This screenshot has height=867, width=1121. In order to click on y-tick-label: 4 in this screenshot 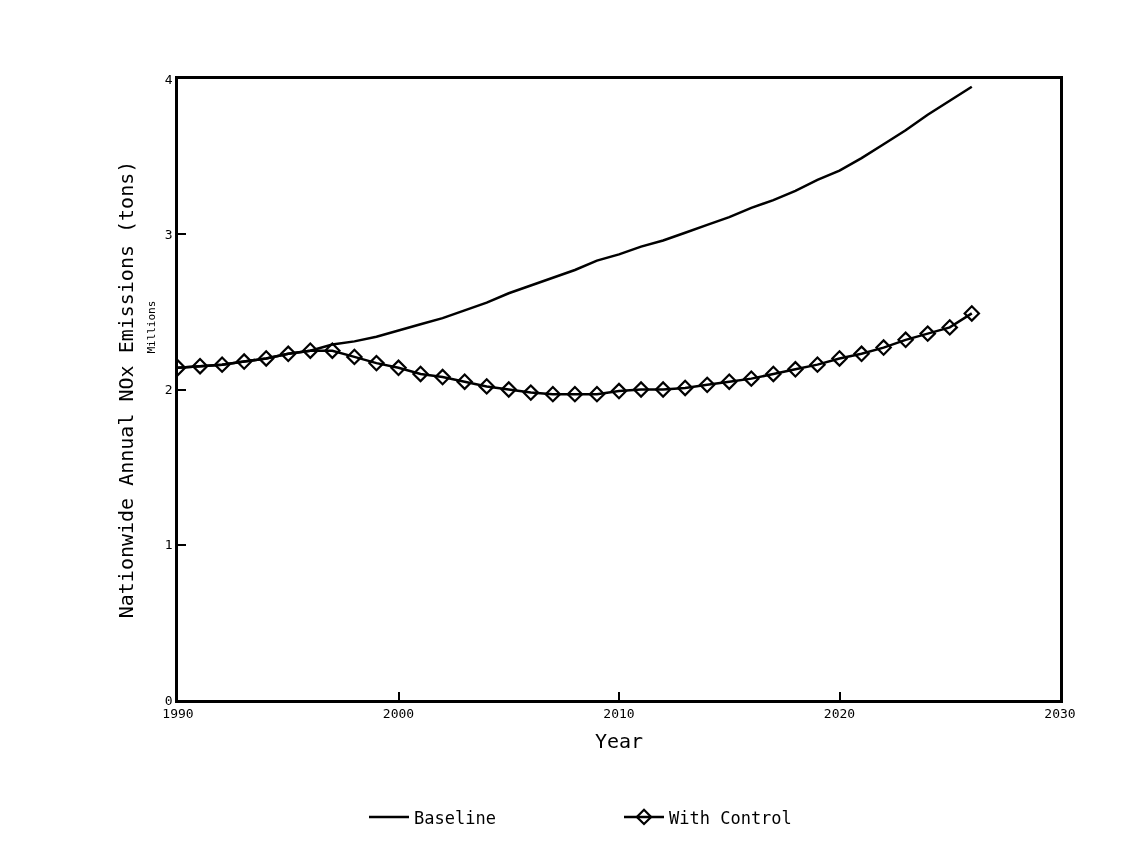, I will do `click(168, 79)`.